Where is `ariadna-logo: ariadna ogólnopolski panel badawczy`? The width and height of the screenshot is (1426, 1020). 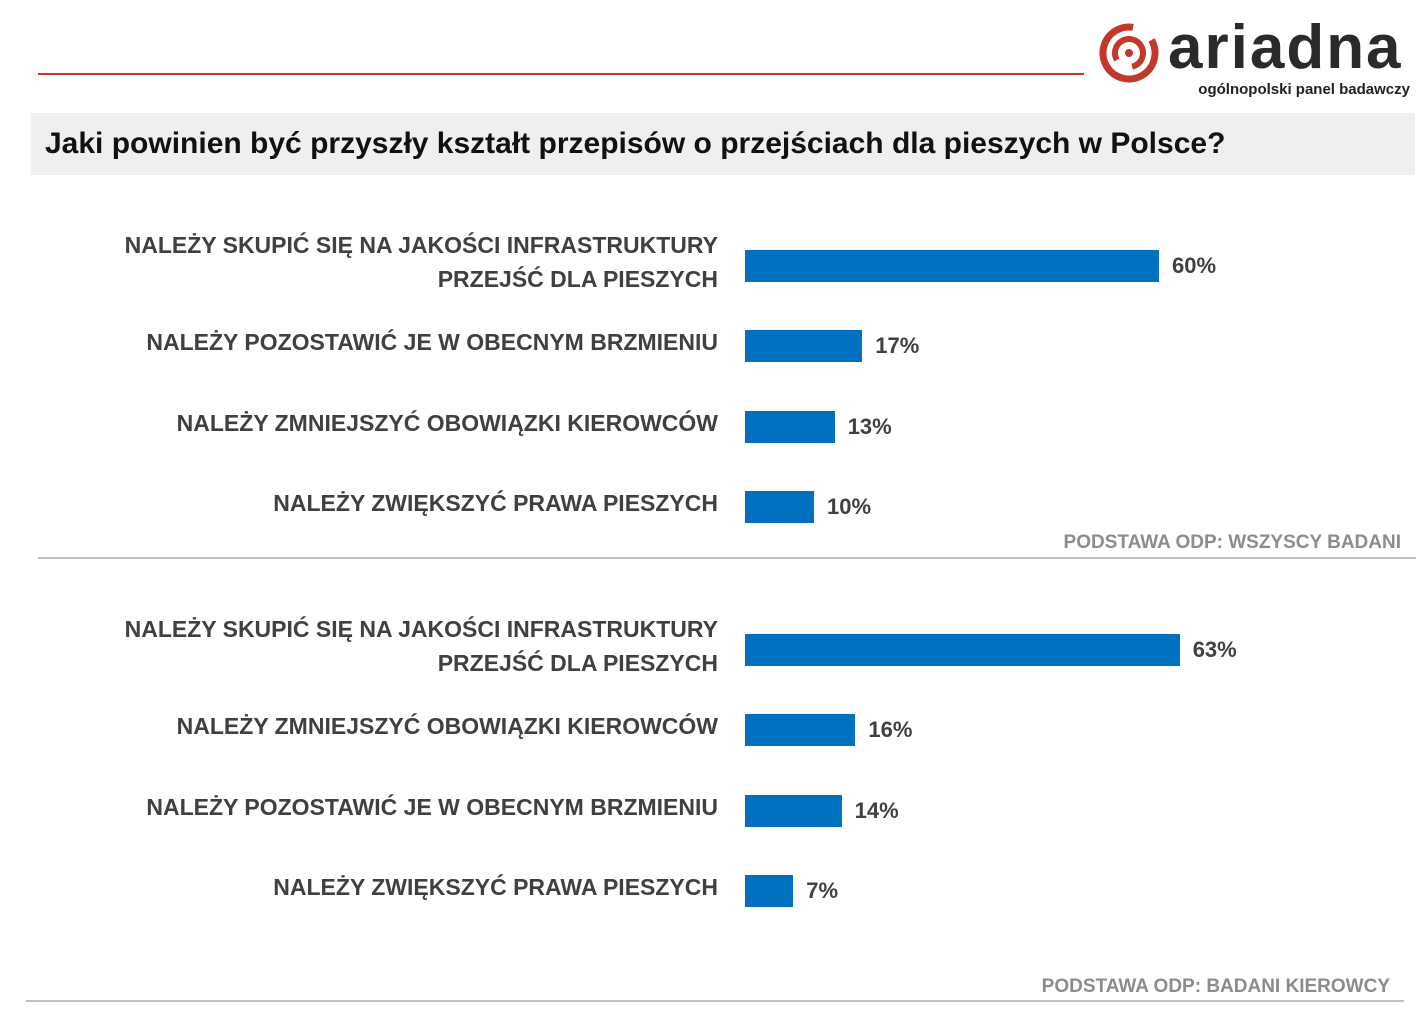
ariadna-logo: ariadna ogólnopolski panel badawczy is located at coordinates (1257, 57).